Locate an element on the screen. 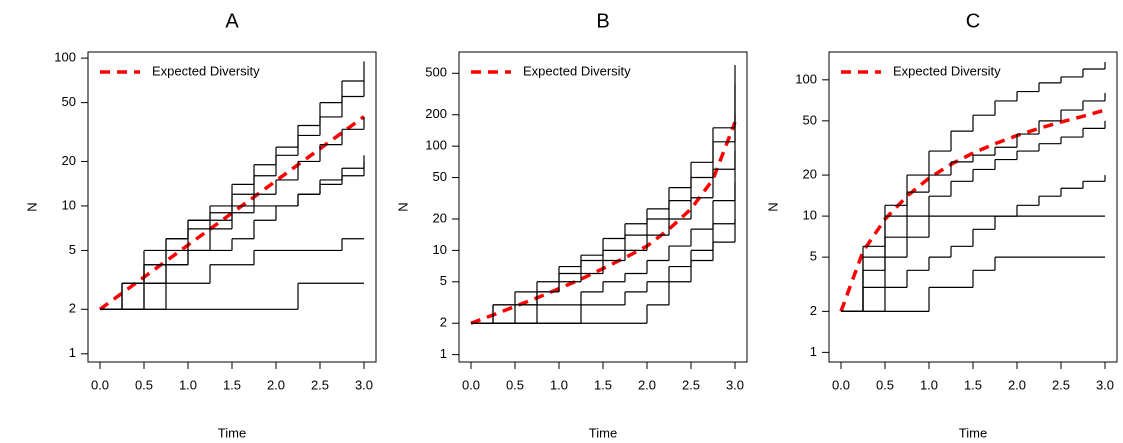  y-tick-label: 500 is located at coordinates (436, 72).